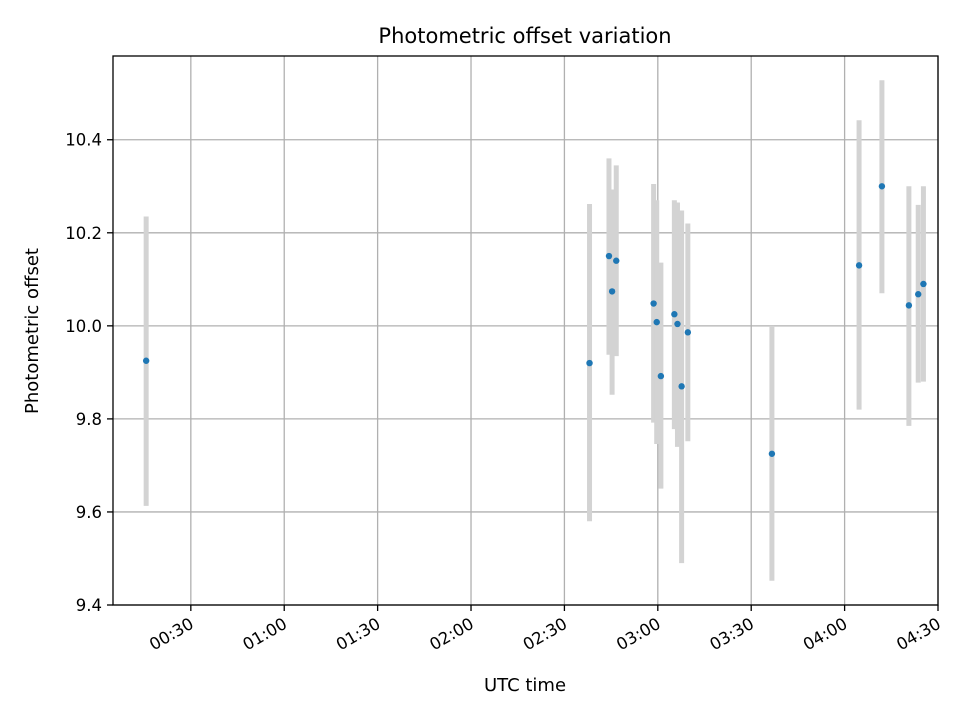  What do you see at coordinates (89, 605) in the screenshot?
I see `y-tick-label: 9.4` at bounding box center [89, 605].